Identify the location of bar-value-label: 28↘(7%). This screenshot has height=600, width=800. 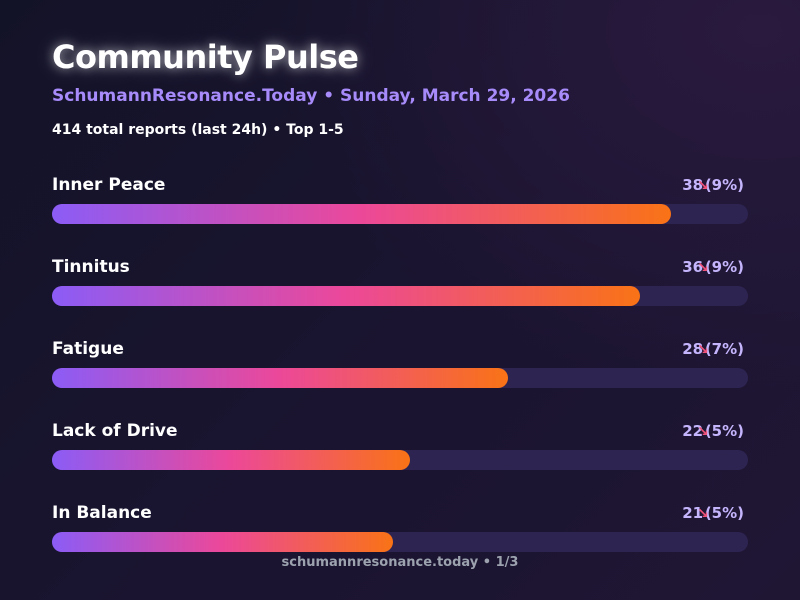
(713, 349).